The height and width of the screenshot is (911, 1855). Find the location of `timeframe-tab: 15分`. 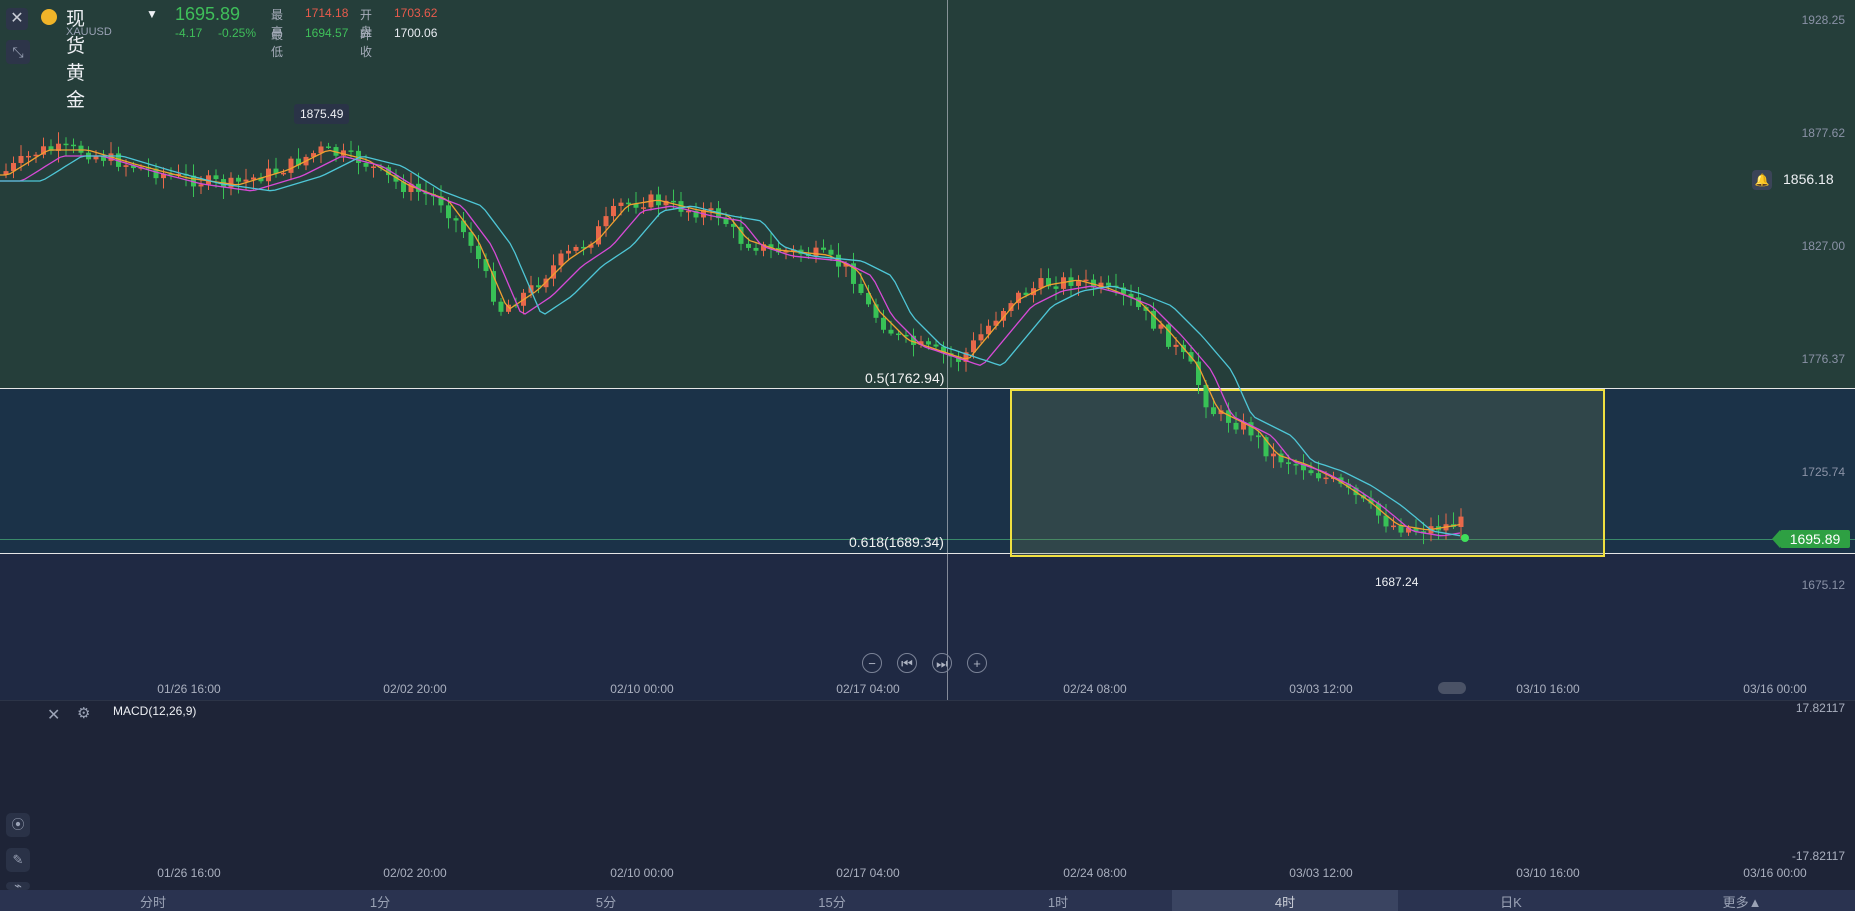

timeframe-tab: 15分 is located at coordinates (832, 902).